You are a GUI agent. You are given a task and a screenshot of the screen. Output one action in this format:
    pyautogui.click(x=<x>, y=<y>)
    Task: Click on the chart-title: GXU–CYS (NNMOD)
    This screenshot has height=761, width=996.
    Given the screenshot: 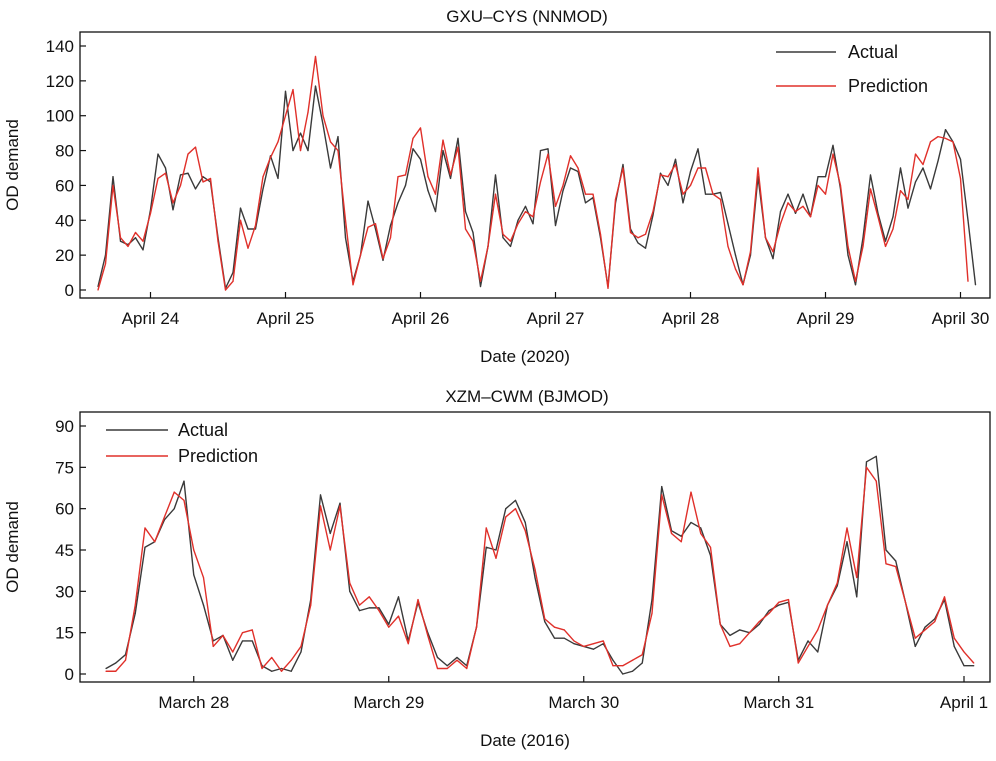 What is the action you would take?
    pyautogui.click(x=527, y=16)
    